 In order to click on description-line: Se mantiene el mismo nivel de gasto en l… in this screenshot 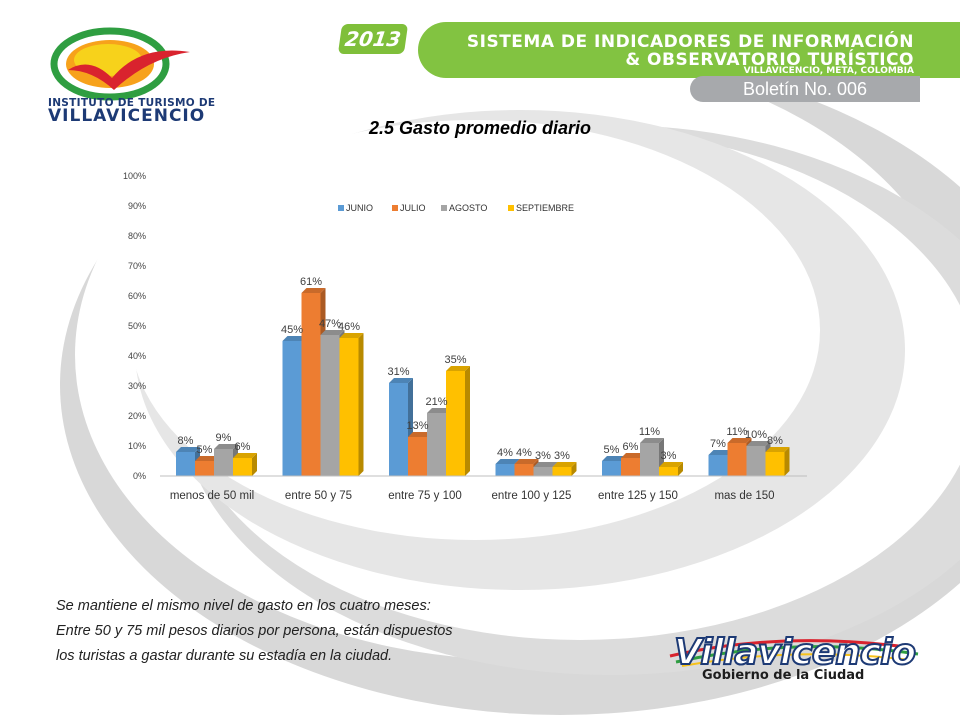, I will do `click(243, 606)`.